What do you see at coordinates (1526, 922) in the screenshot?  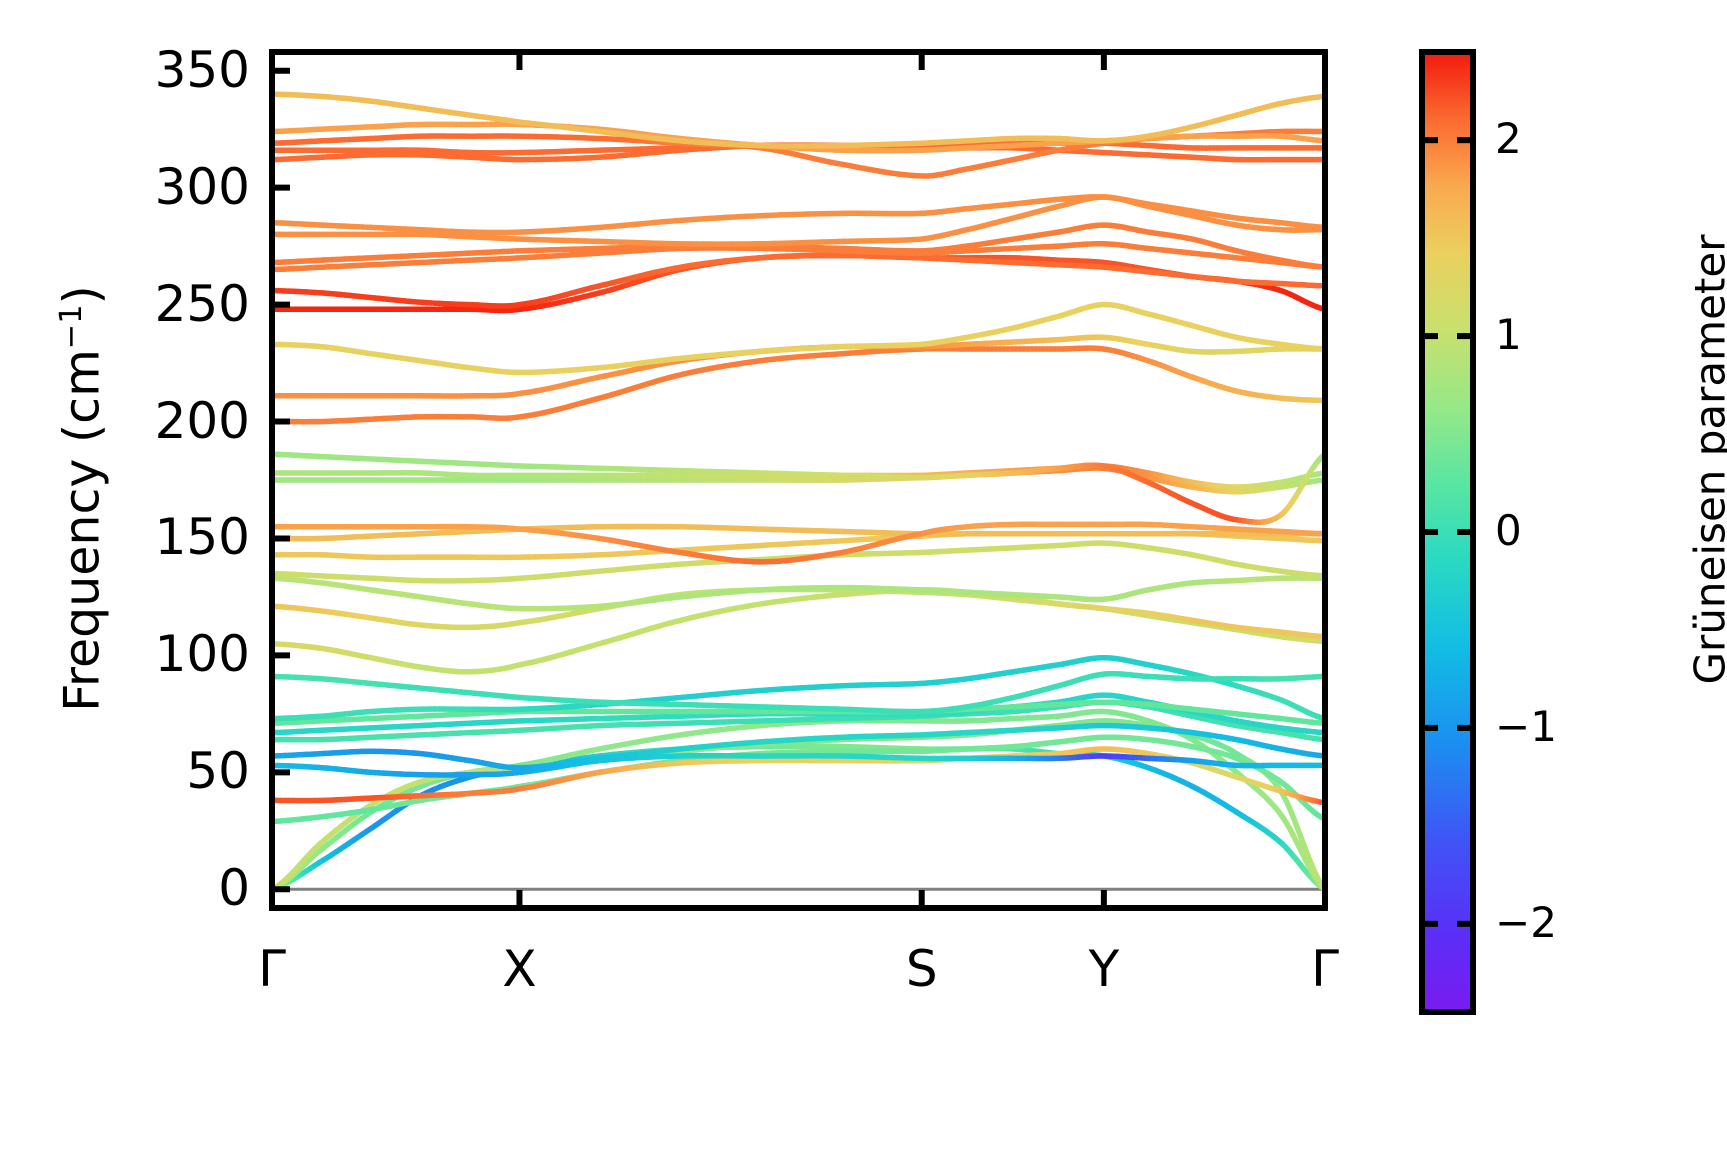 I see `colorbar-tick-label: −2` at bounding box center [1526, 922].